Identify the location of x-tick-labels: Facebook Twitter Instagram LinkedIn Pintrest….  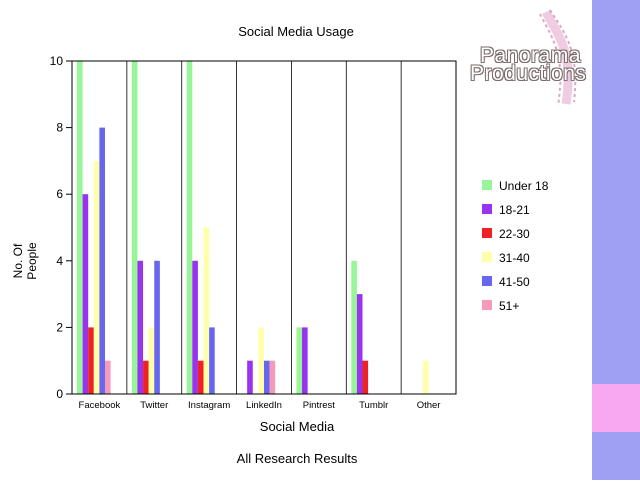
(260, 405).